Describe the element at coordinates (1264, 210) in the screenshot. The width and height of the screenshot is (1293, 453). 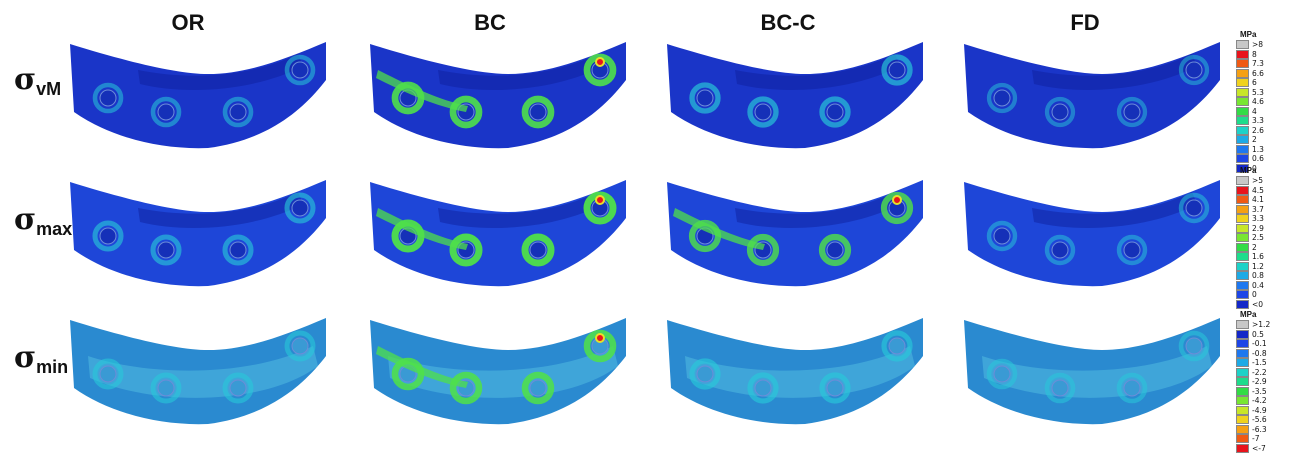
I see `legend-entry: 3.7` at that location.